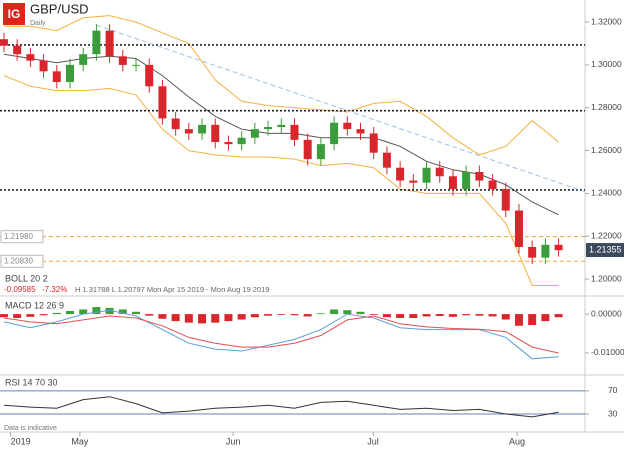 The width and height of the screenshot is (624, 449). Describe the element at coordinates (613, 413) in the screenshot. I see `y-tick-label: 30` at that location.